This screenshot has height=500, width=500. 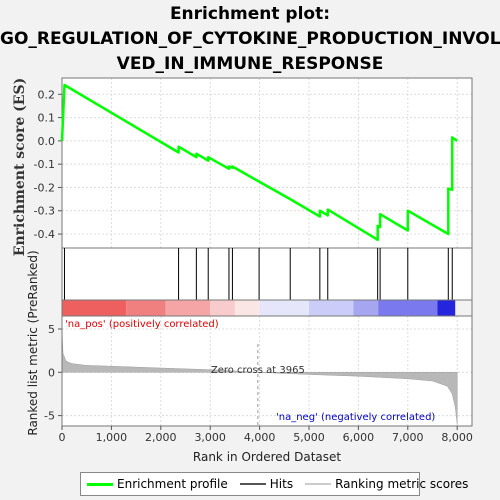 What do you see at coordinates (267, 274) in the screenshot?
I see `hits-panel` at bounding box center [267, 274].